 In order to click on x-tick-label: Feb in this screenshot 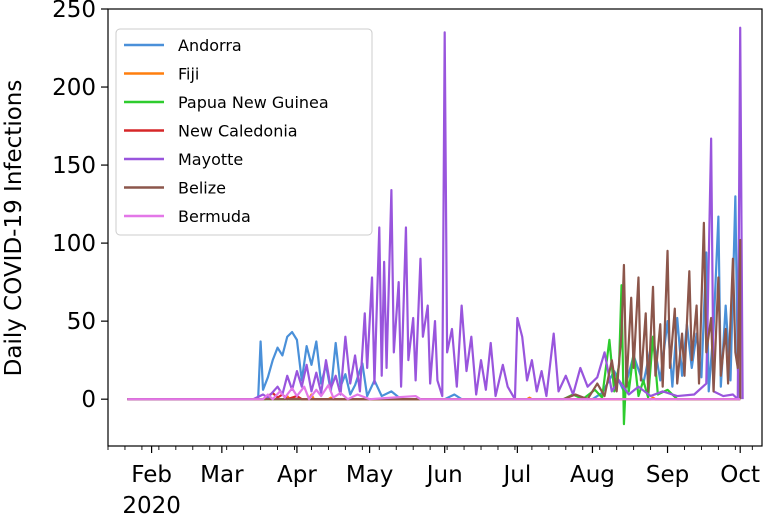, I will do `click(151, 475)`.